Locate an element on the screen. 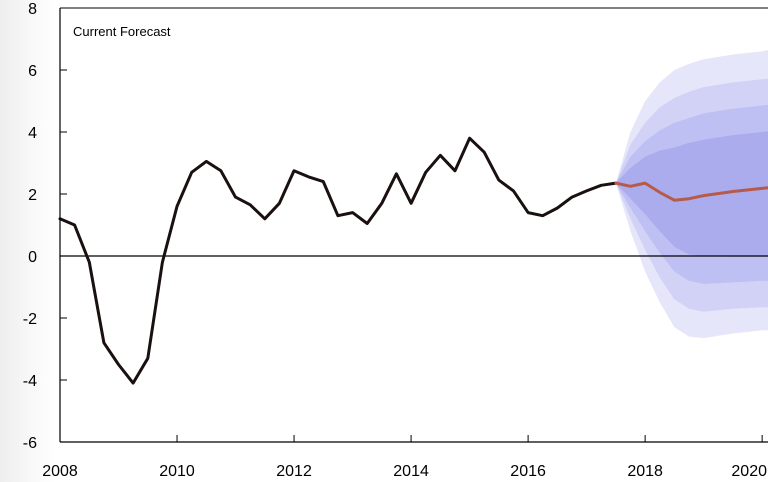 This screenshot has width=768, height=482. x-tick-label: 2012 is located at coordinates (294, 471).